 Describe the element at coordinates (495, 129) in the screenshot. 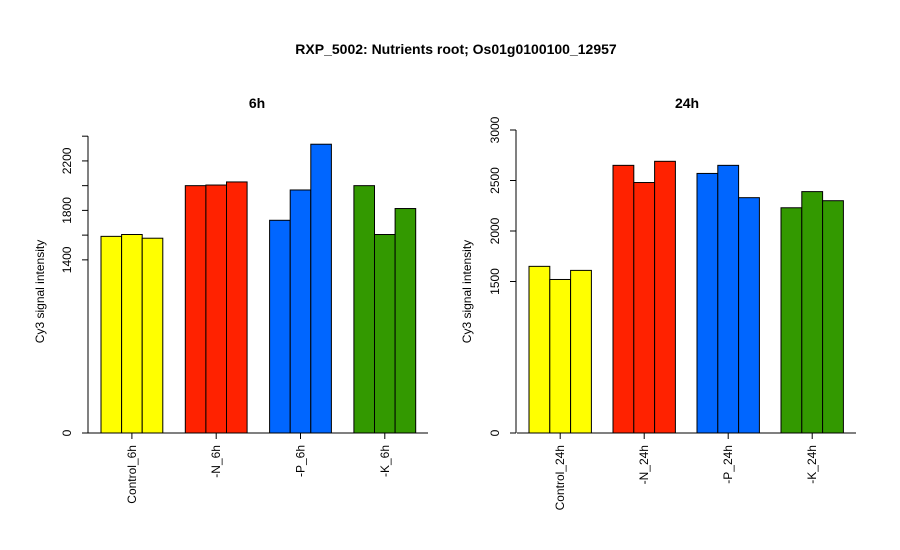

I see `y-tick-label: 3000` at that location.